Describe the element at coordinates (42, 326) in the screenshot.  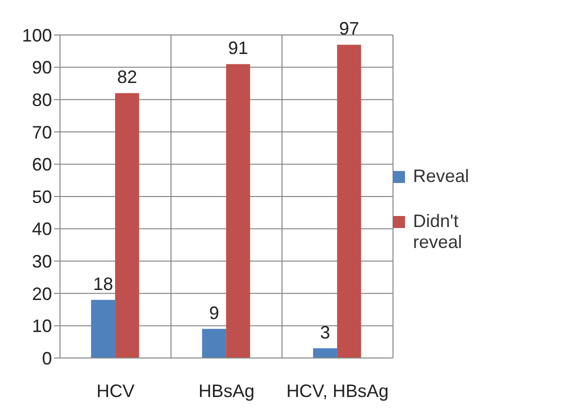
I see `y-tick-label: 10` at that location.